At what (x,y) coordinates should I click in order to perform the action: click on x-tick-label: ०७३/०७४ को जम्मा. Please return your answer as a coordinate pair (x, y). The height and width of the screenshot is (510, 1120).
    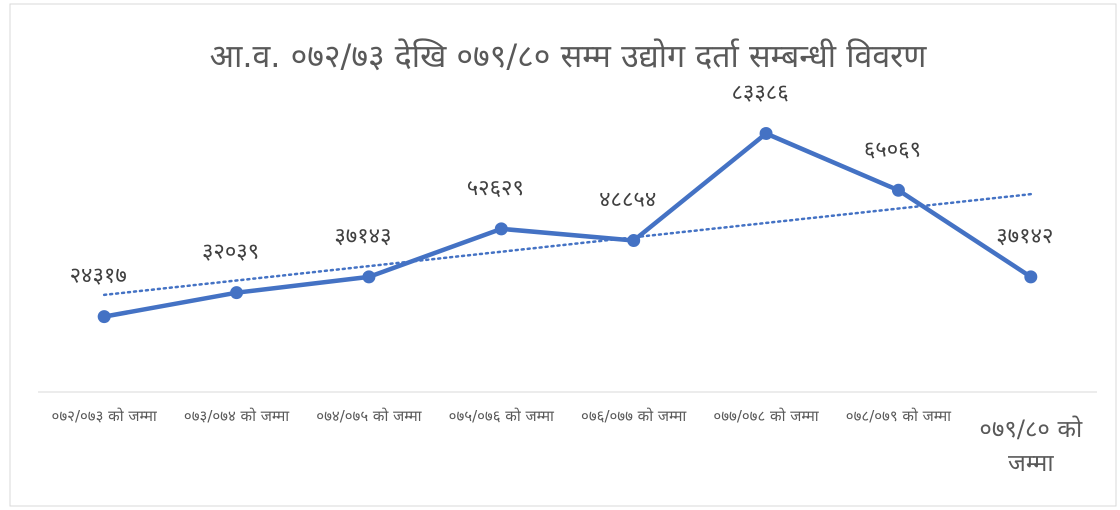
    Looking at the image, I should click on (236, 416).